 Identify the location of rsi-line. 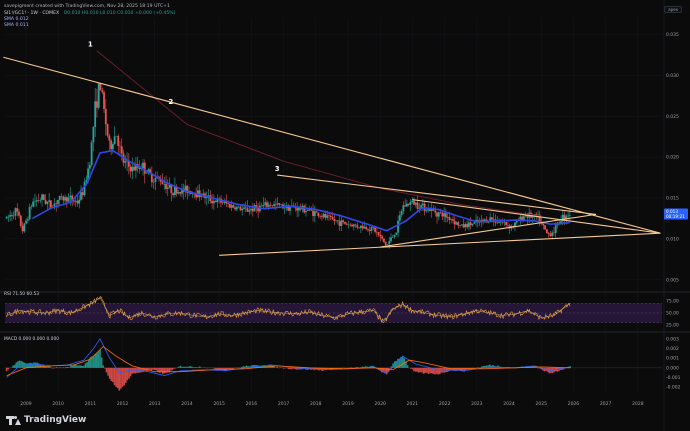
(288, 309).